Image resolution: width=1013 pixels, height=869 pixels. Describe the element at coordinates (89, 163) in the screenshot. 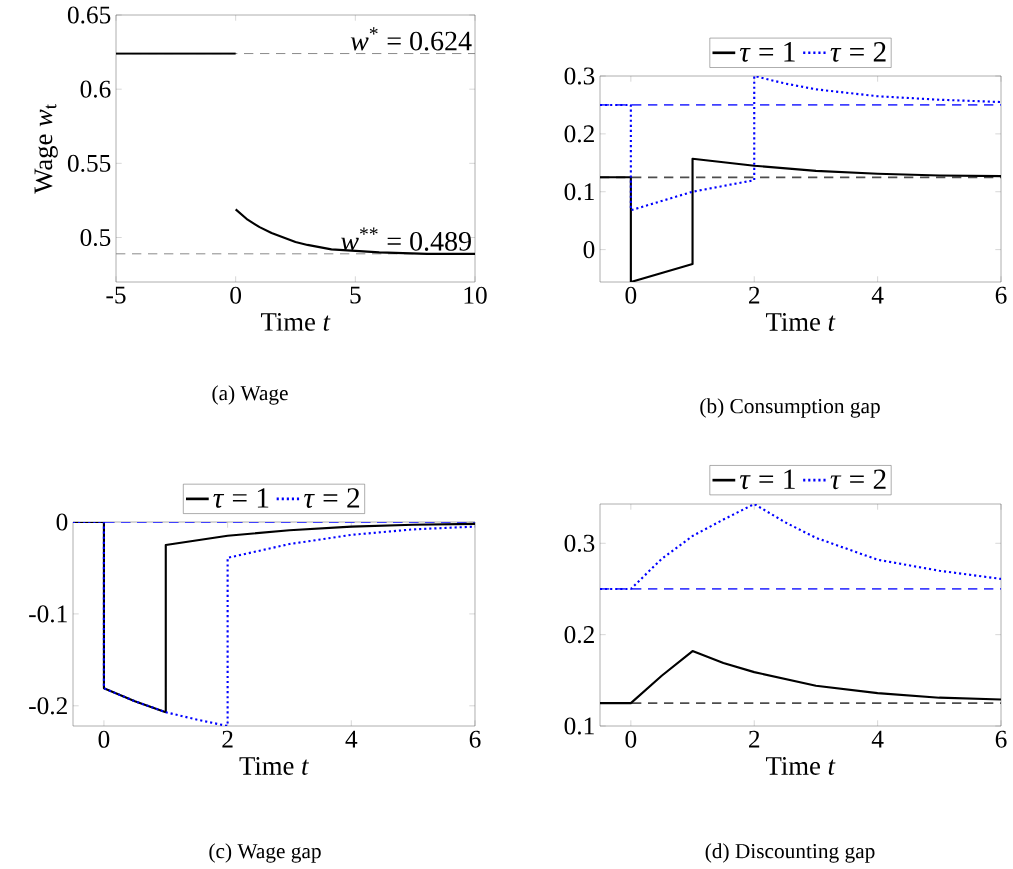

I see `y-tick-label: 0.55` at that location.